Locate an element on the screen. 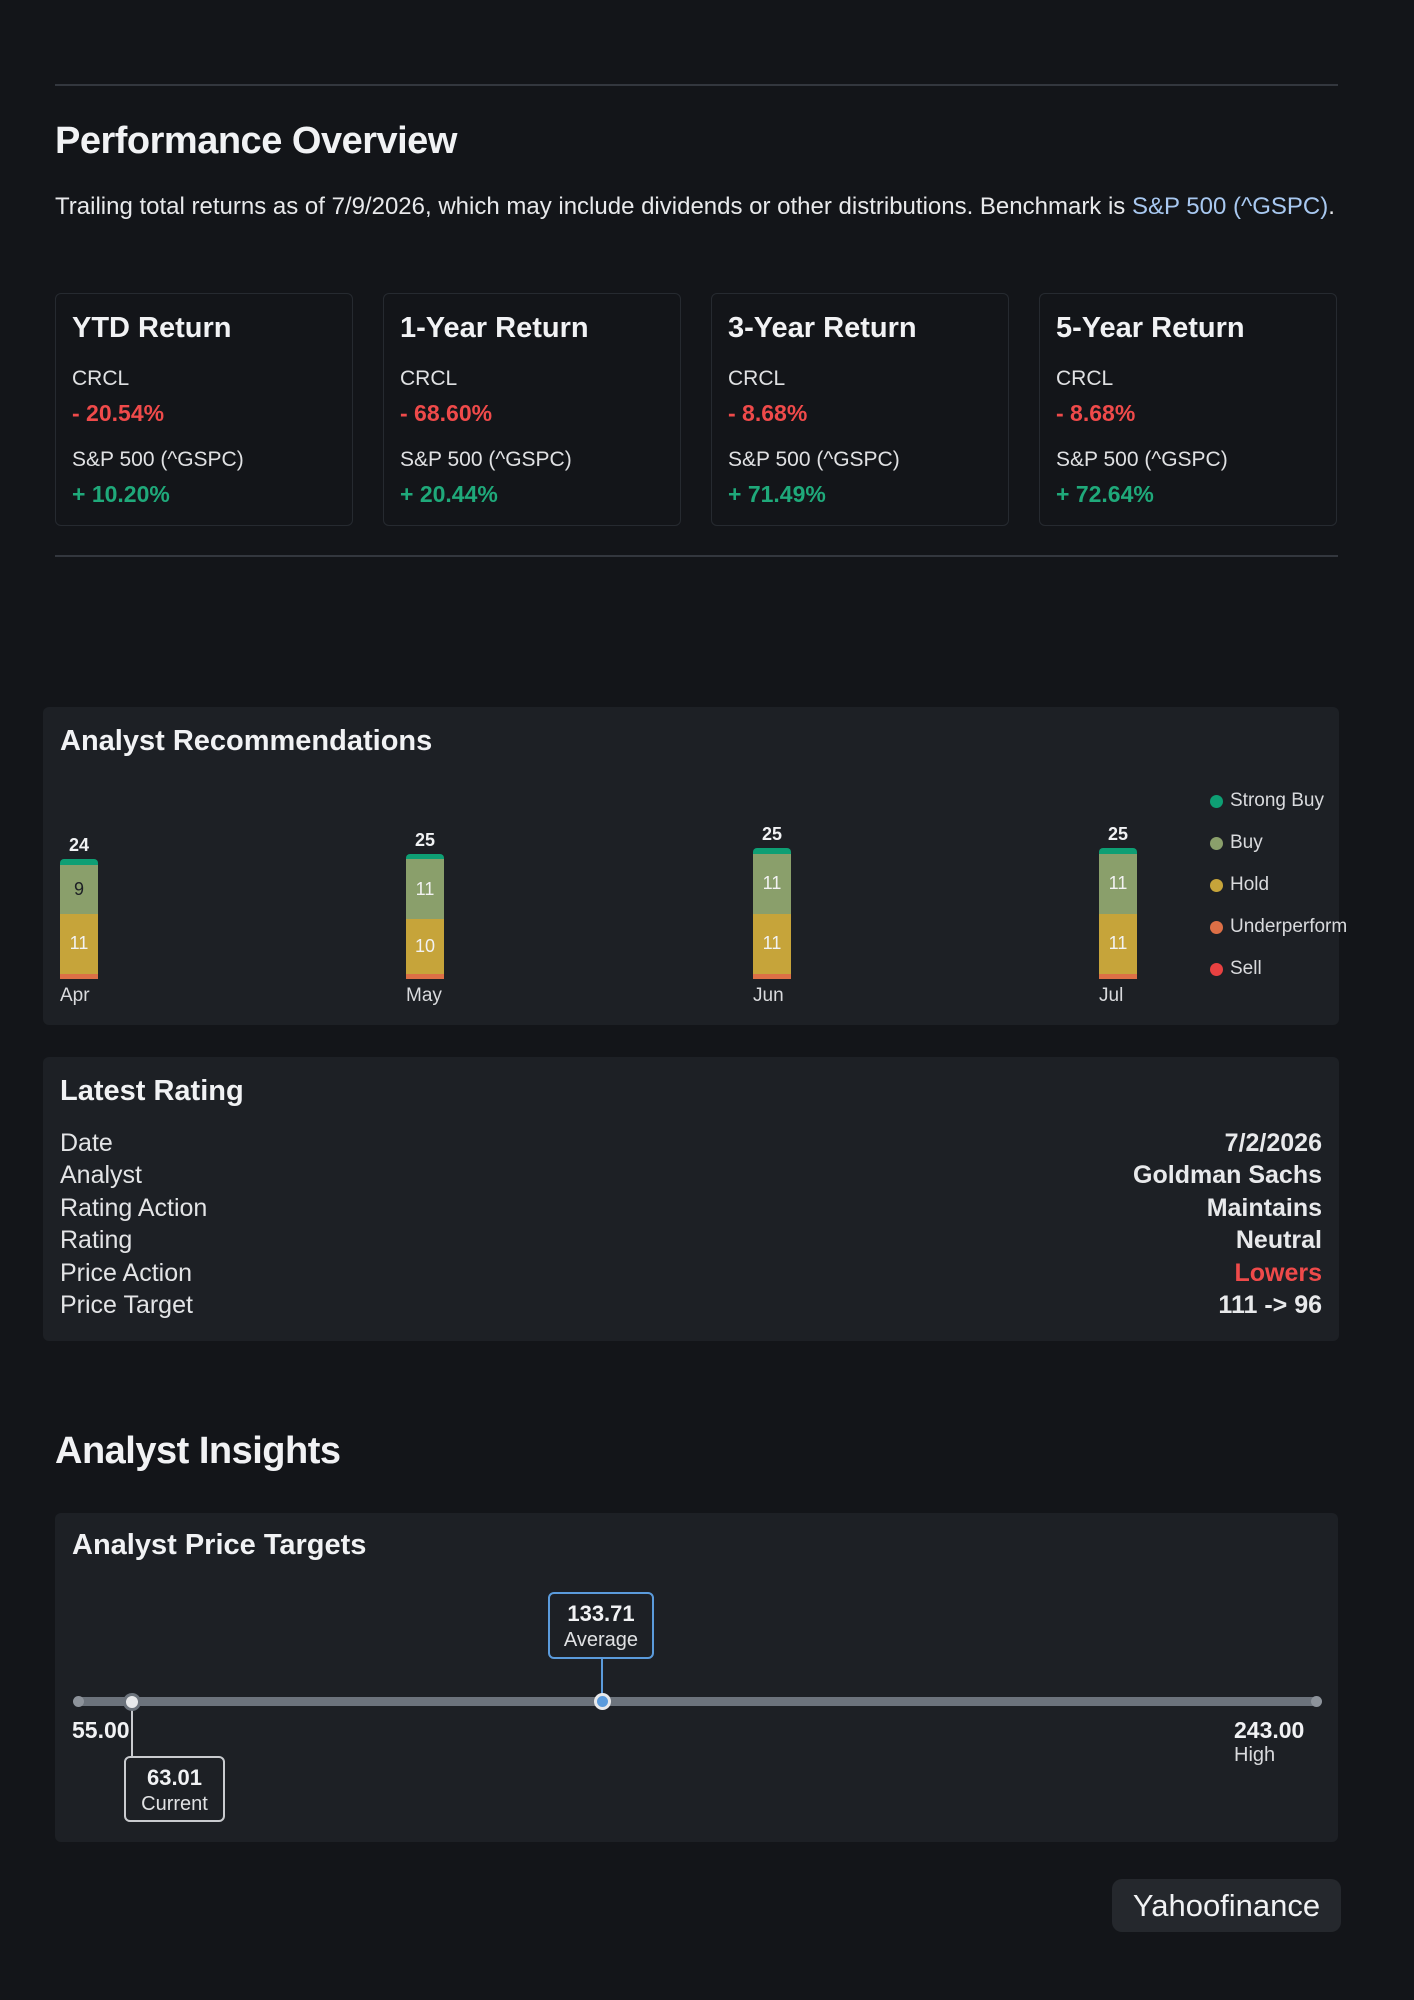 This screenshot has width=1414, height=2000. current-price-tooltip: 63.01 Current is located at coordinates (174, 1789).